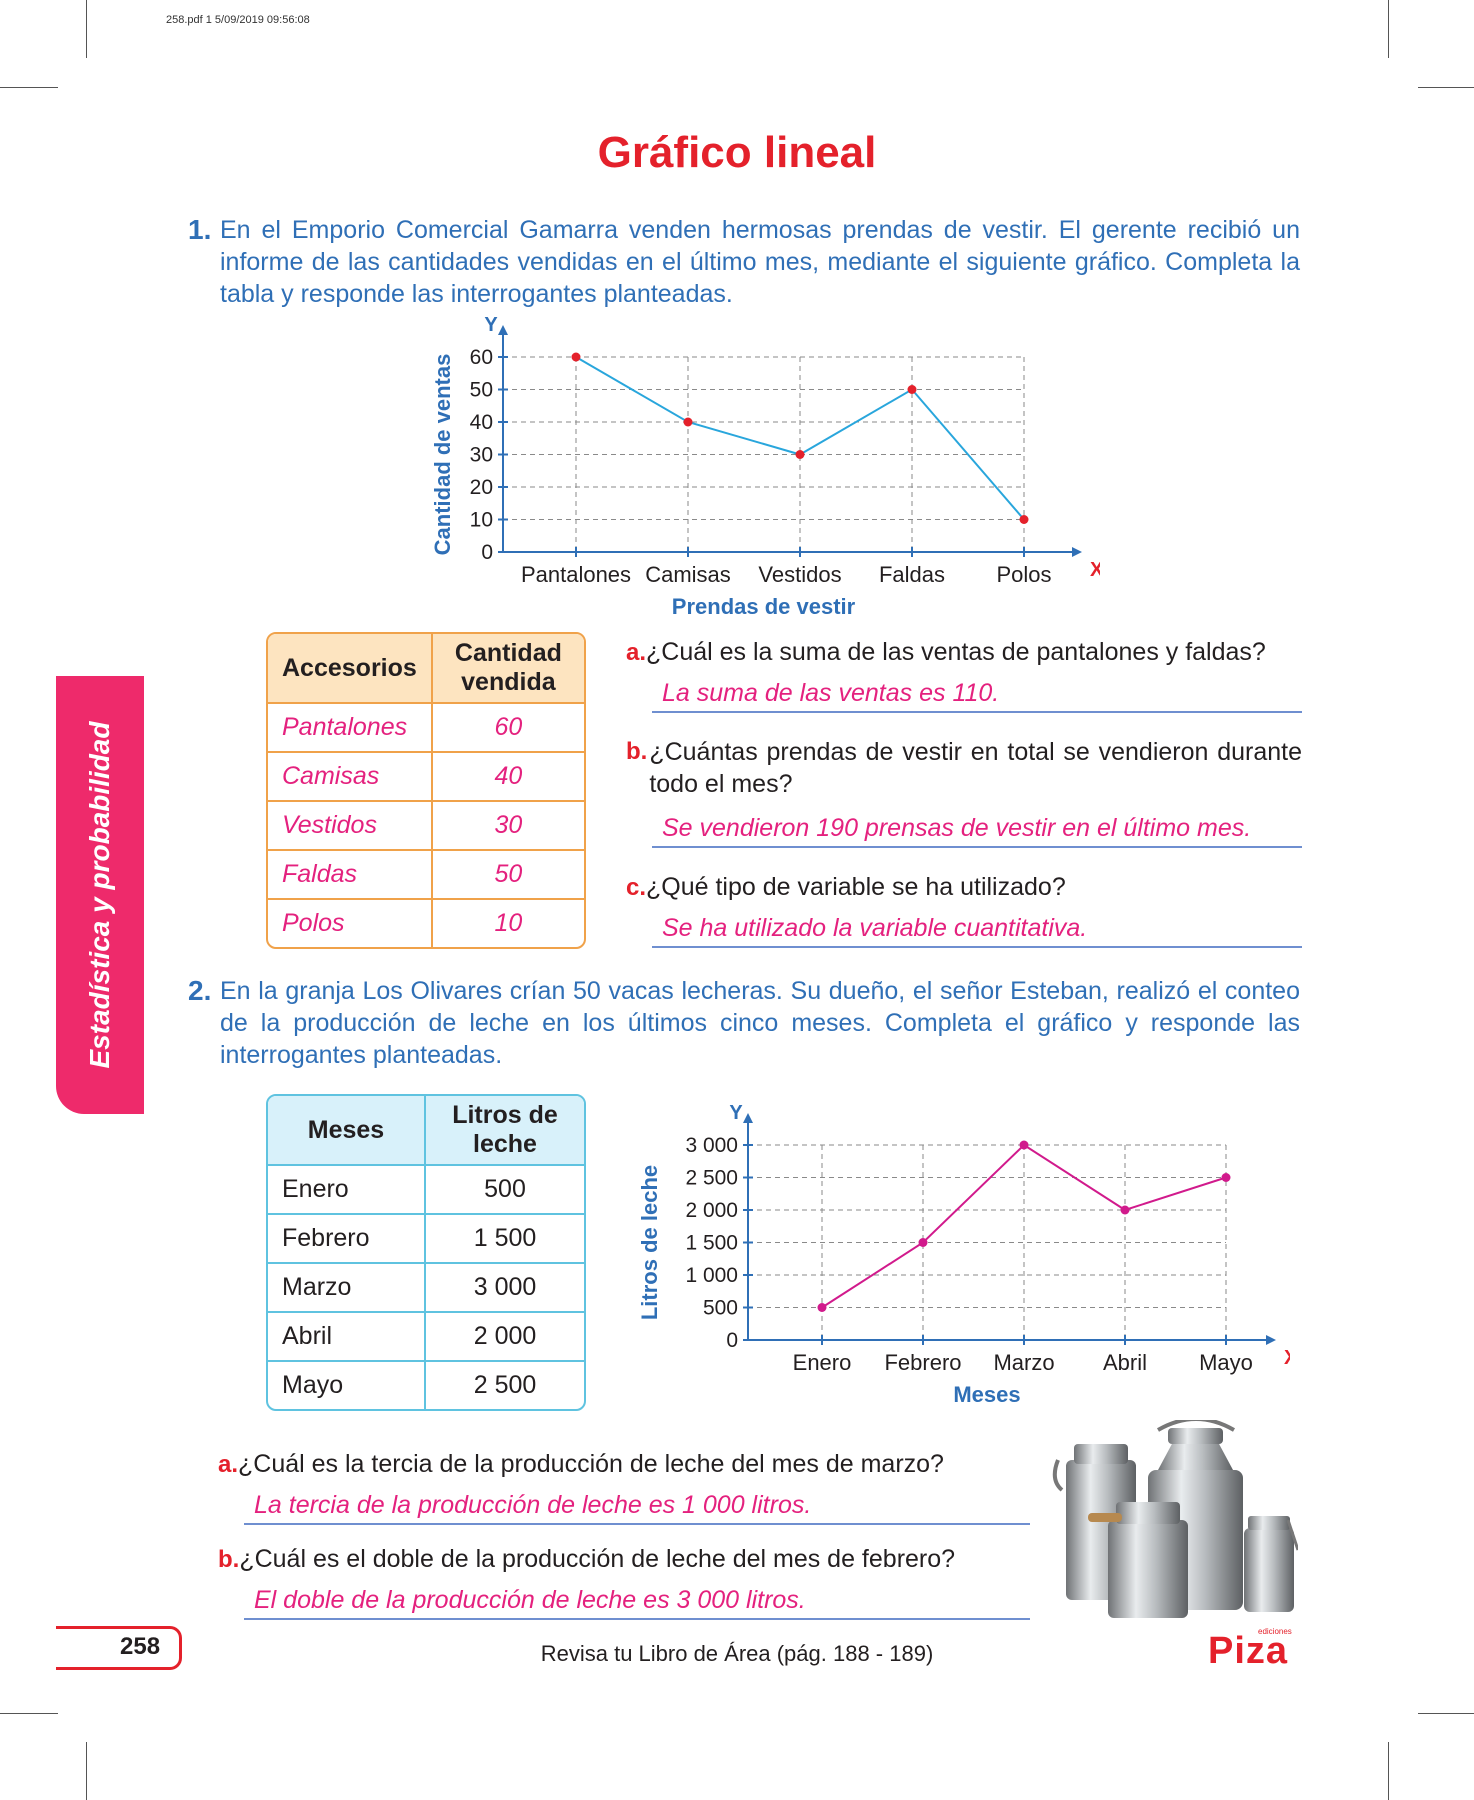 The height and width of the screenshot is (1800, 1474). What do you see at coordinates (636, 652) in the screenshot?
I see `question-label: a.` at bounding box center [636, 652].